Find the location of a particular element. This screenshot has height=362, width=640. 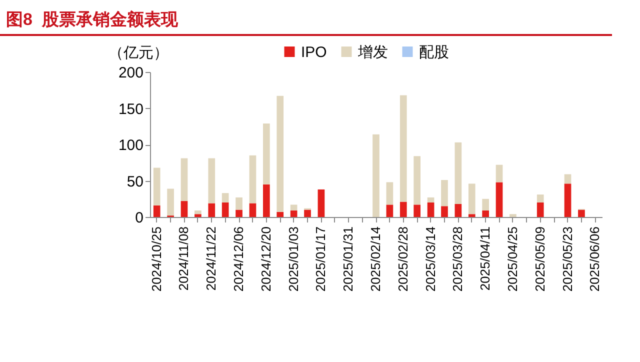

legend-label: 增发 is located at coordinates (372, 52).